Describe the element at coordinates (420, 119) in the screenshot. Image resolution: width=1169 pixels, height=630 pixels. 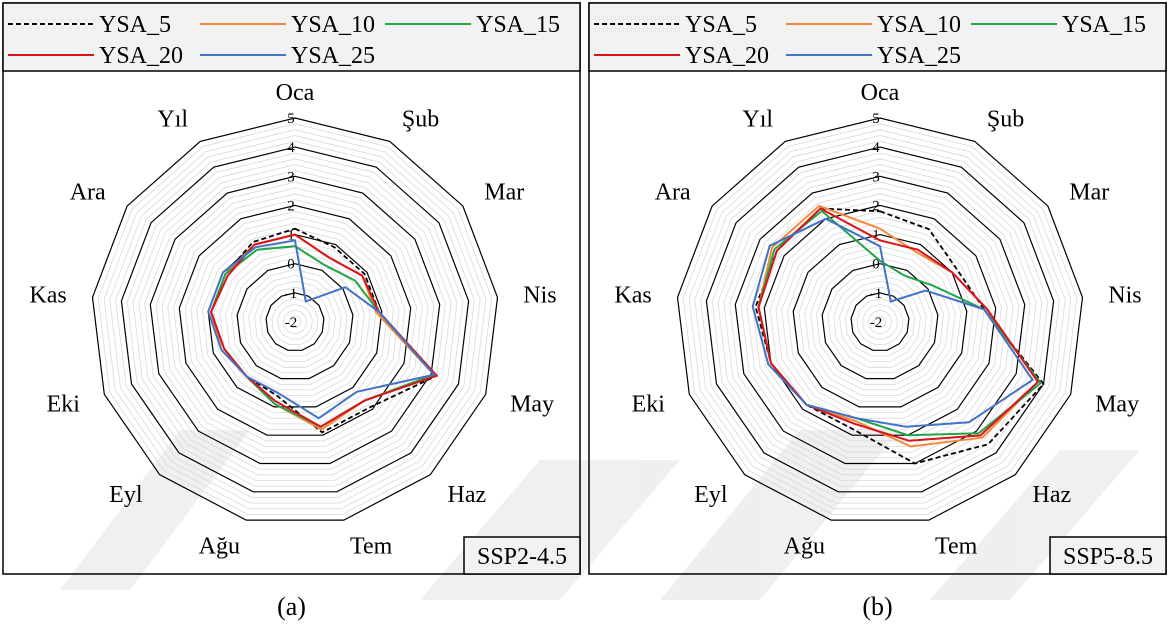
I see `category-label: Şub` at that location.